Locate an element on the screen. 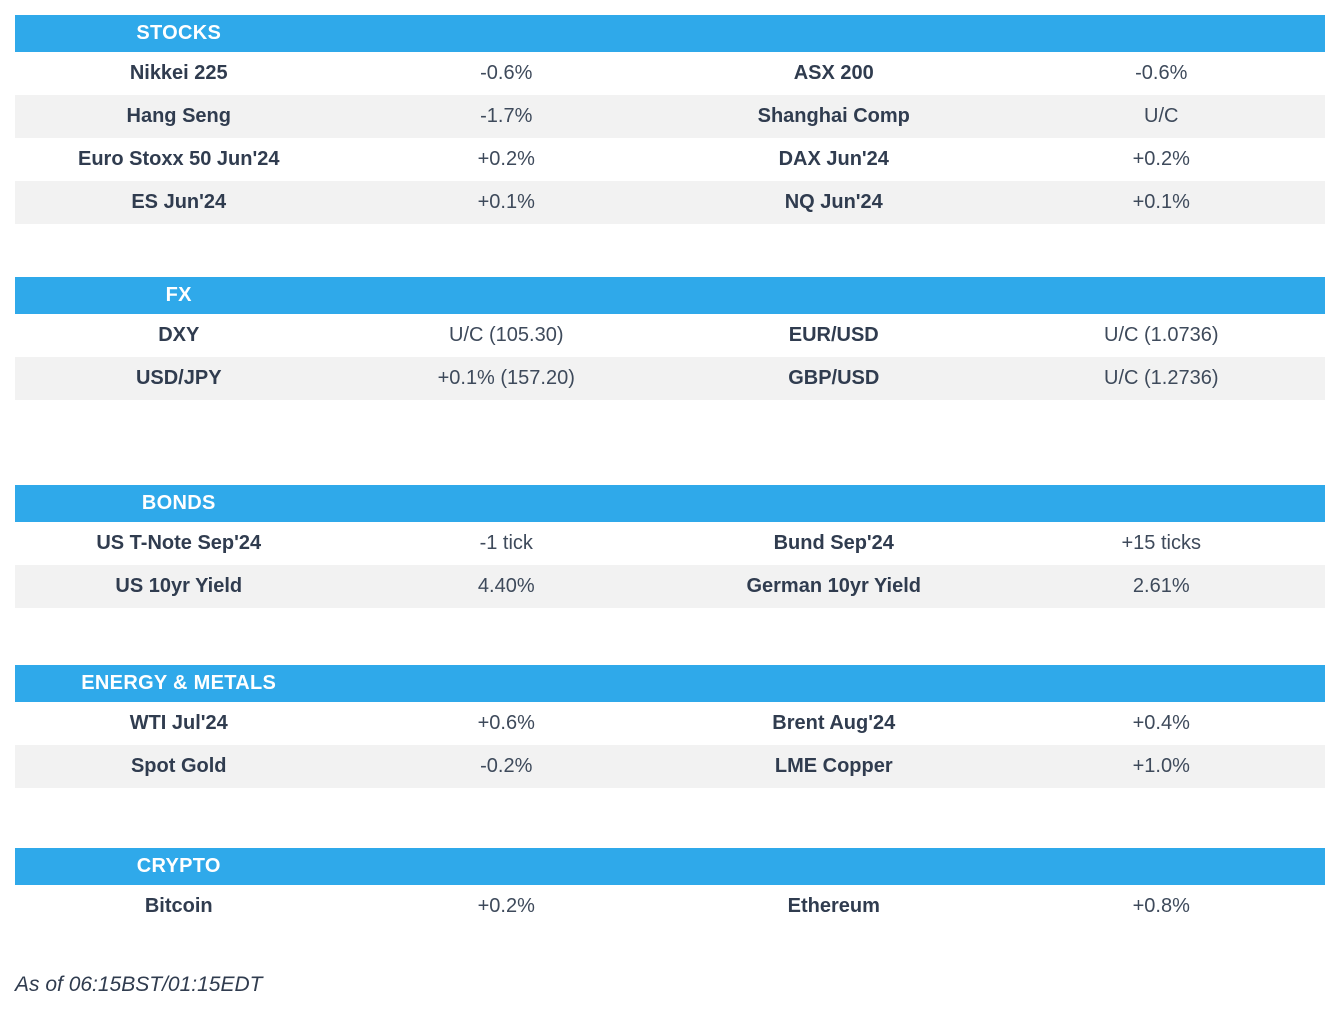  instrument-name: Spot Gold is located at coordinates (178, 766).